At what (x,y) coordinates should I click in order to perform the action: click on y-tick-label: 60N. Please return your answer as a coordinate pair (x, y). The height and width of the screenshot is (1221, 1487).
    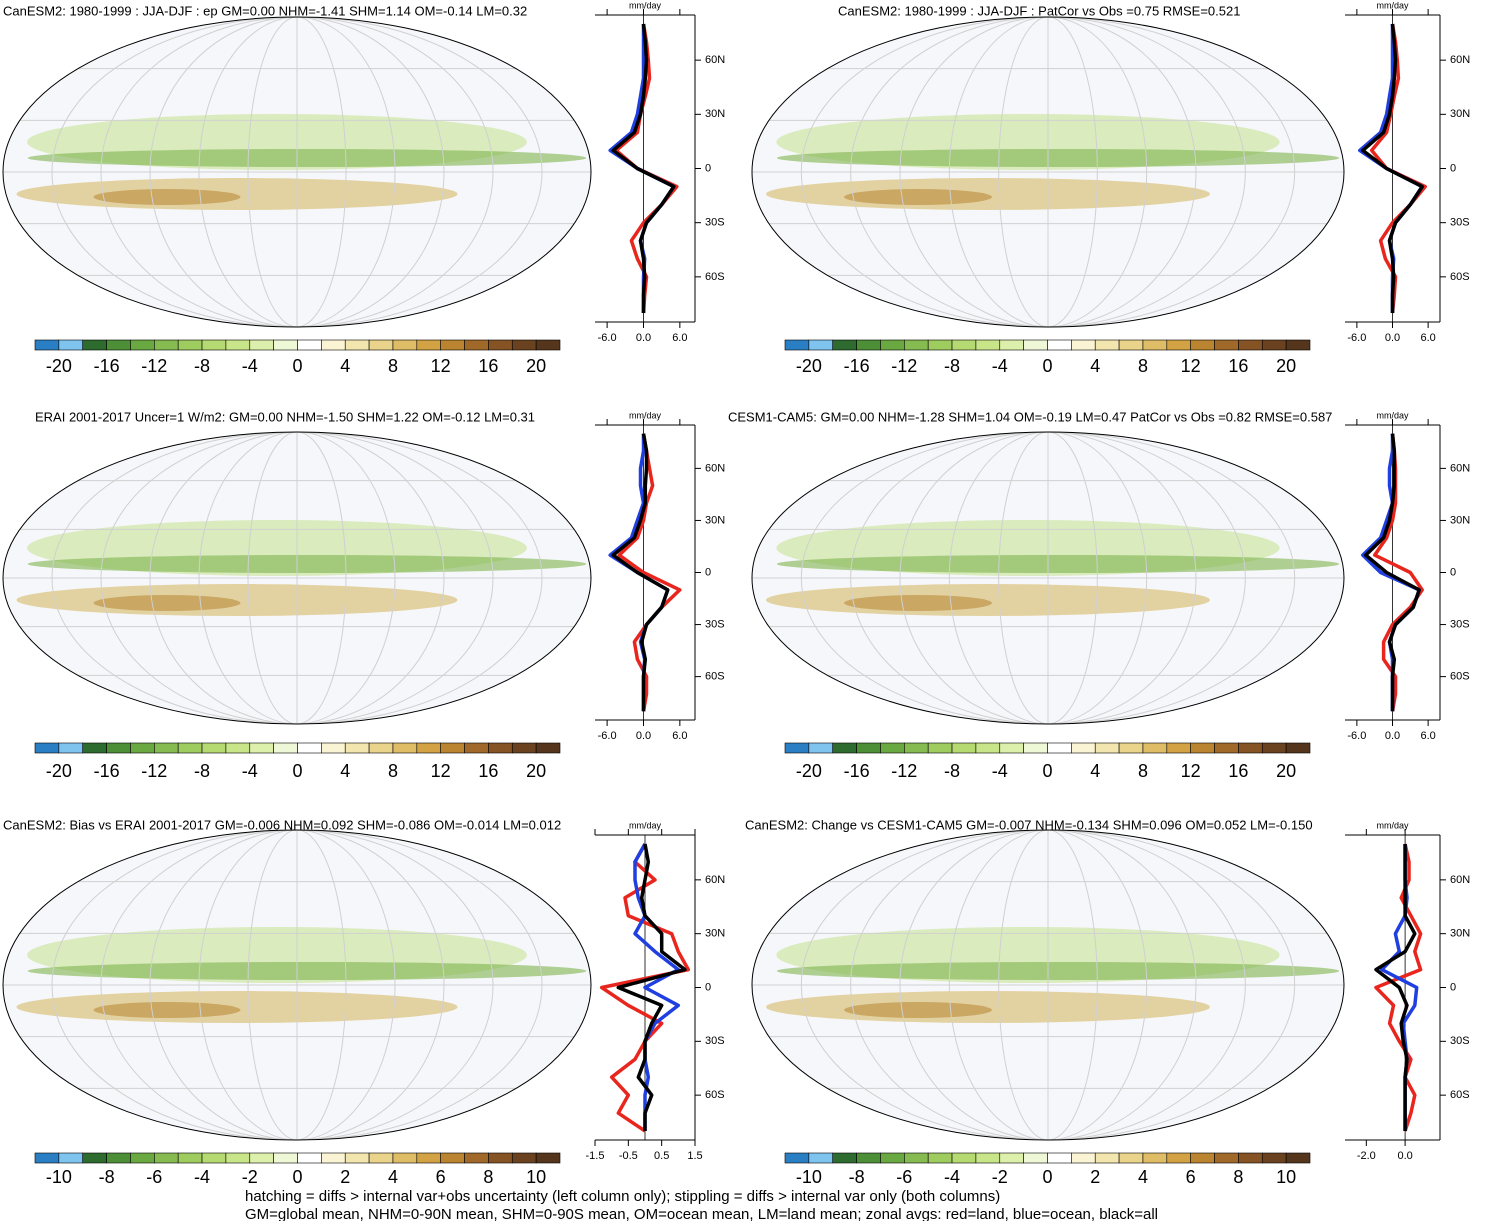
    Looking at the image, I should click on (715, 468).